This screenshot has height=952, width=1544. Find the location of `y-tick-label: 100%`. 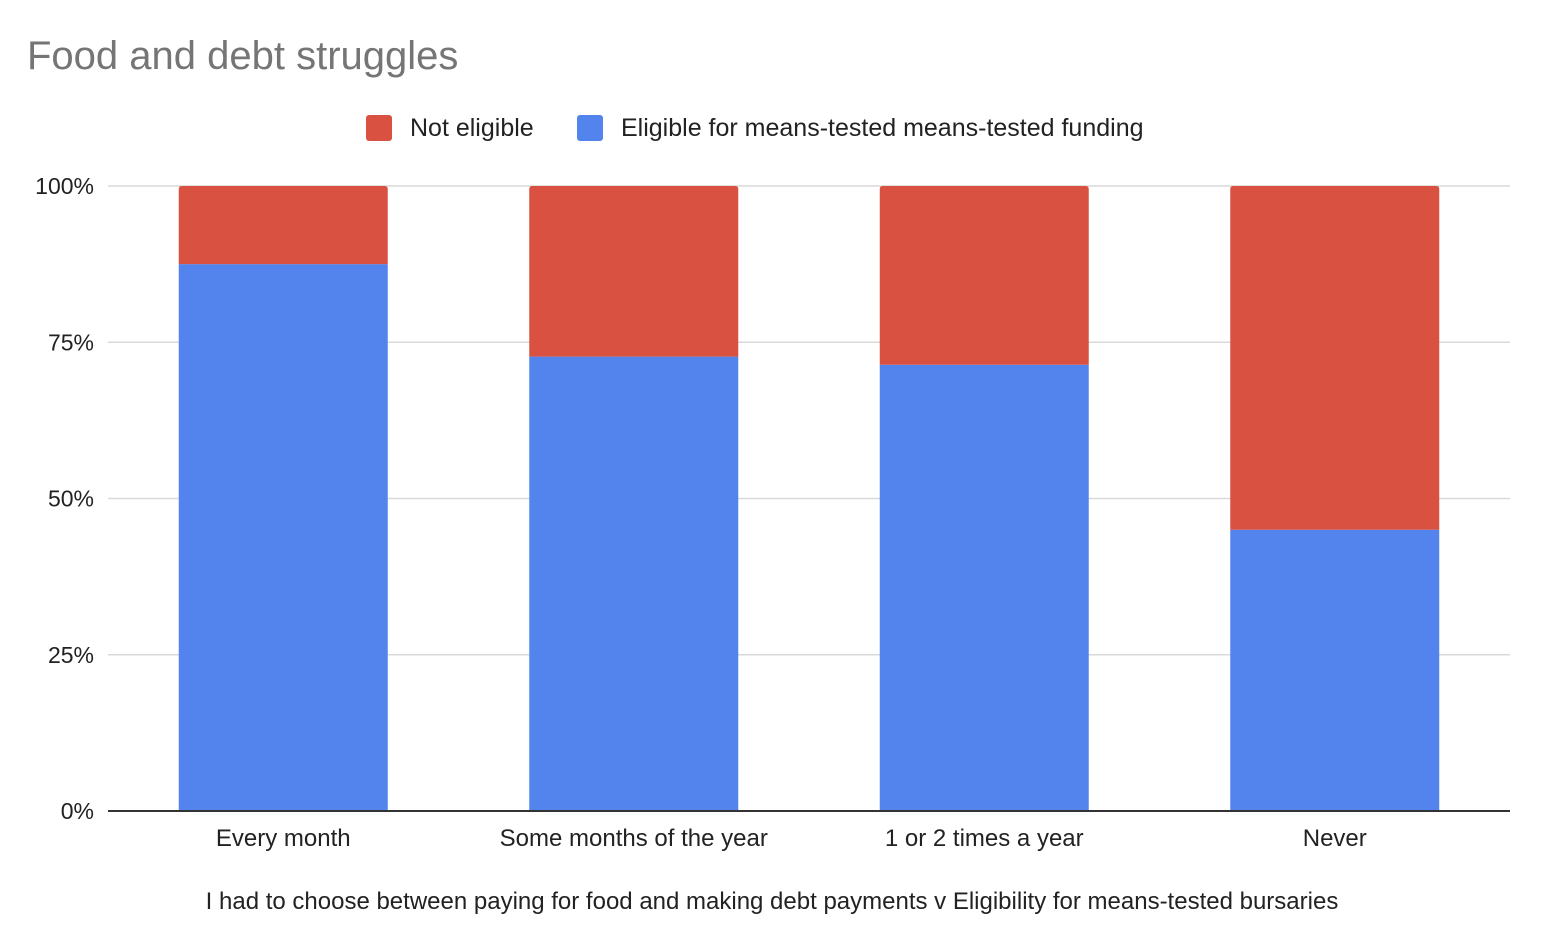

y-tick-label: 100% is located at coordinates (64, 186).